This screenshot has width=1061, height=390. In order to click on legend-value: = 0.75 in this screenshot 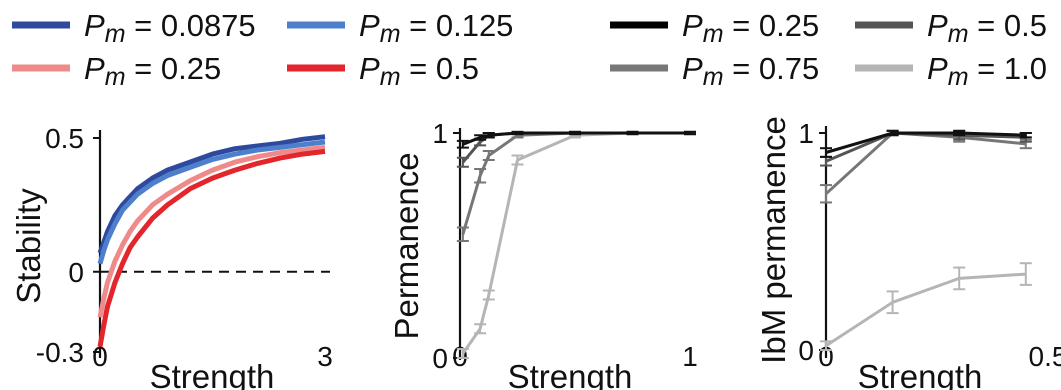, I will do `click(772, 68)`.